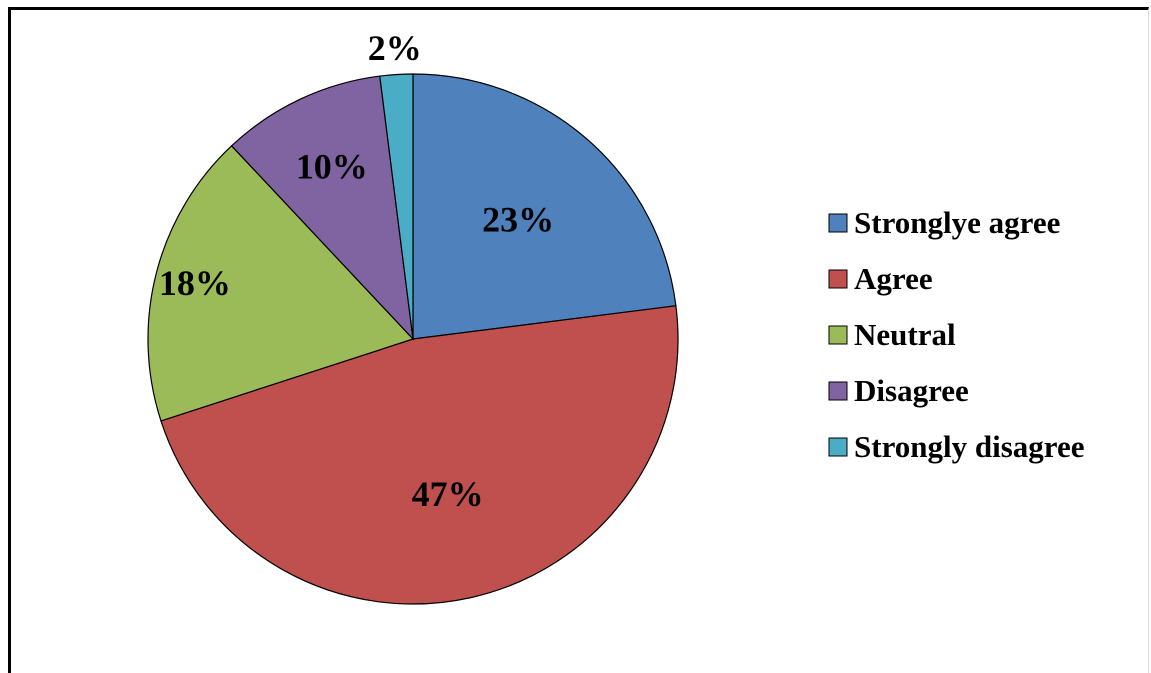 The height and width of the screenshot is (673, 1151). Describe the element at coordinates (893, 278) in the screenshot. I see `legend-label-agree: Agree` at that location.